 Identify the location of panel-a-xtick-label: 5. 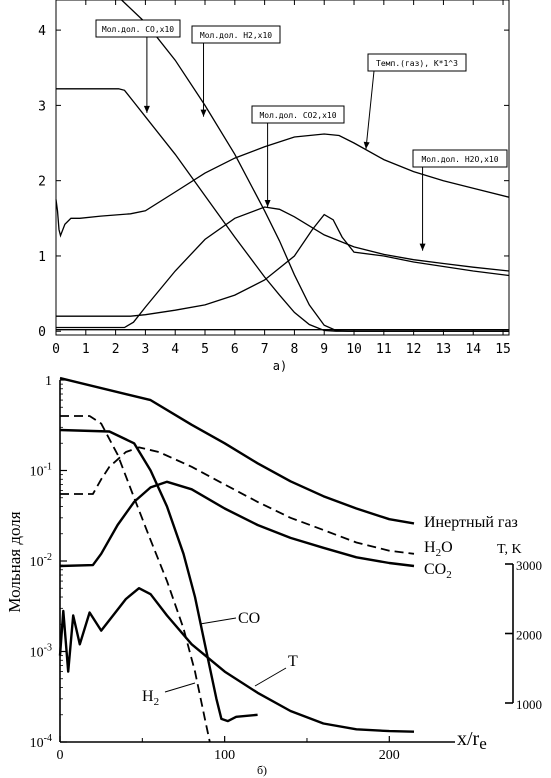
(205, 349).